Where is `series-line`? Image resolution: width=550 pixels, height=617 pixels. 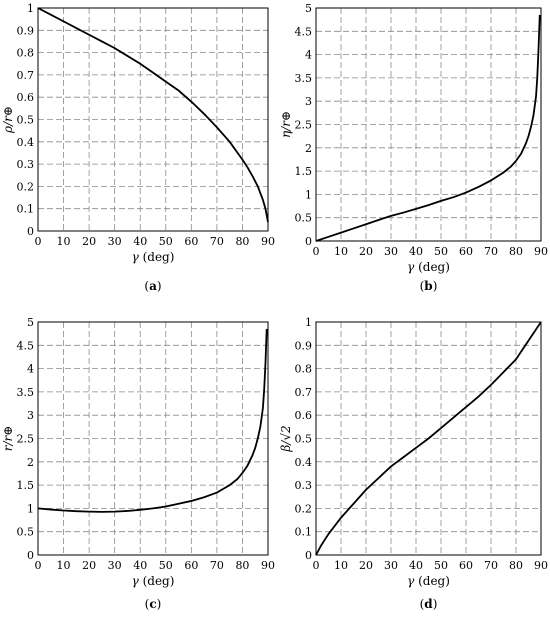 series-line is located at coordinates (153, 115).